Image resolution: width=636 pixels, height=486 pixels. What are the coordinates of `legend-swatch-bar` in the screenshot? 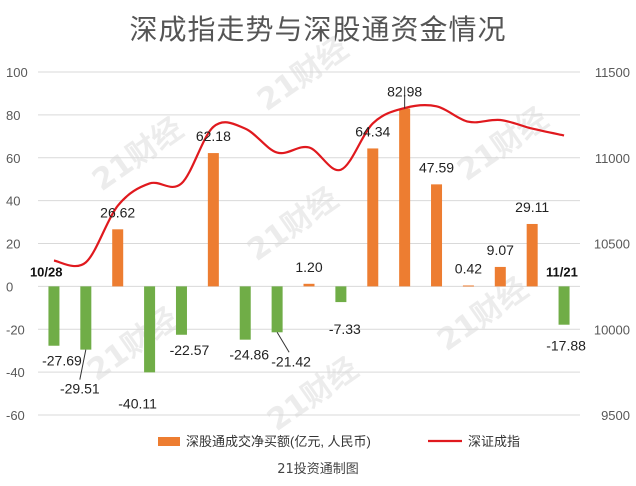 It's located at (169, 441).